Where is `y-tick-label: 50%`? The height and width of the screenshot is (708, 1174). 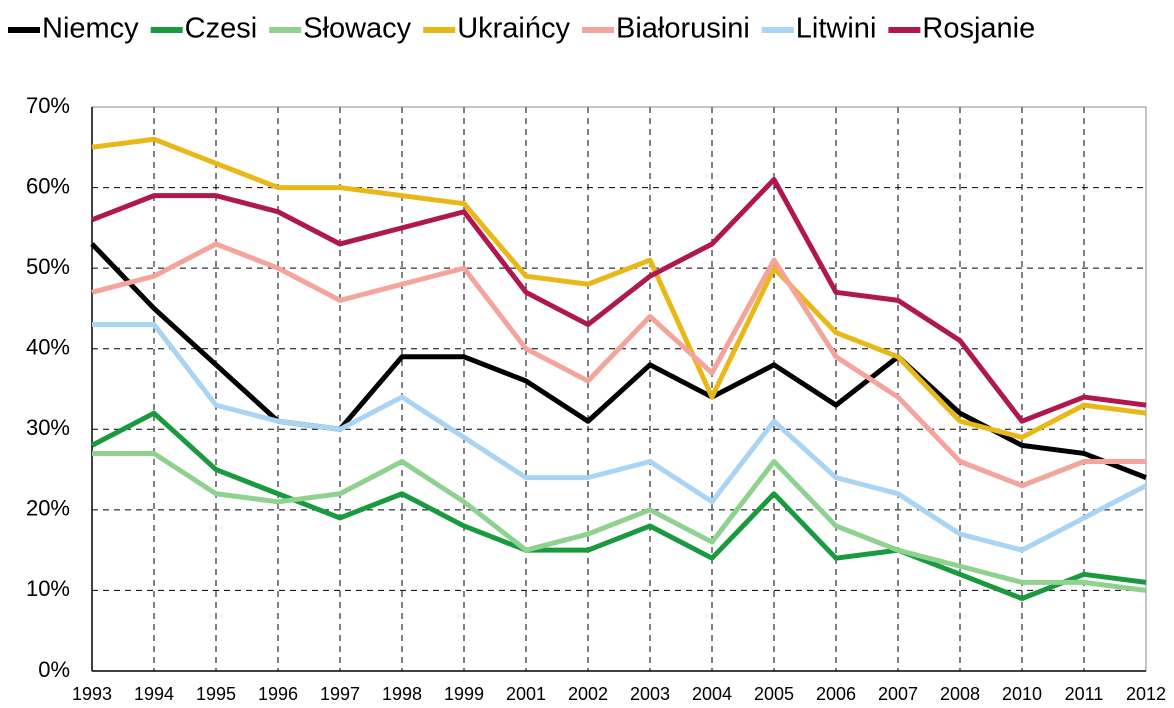 y-tick-label: 50% is located at coordinates (48, 266).